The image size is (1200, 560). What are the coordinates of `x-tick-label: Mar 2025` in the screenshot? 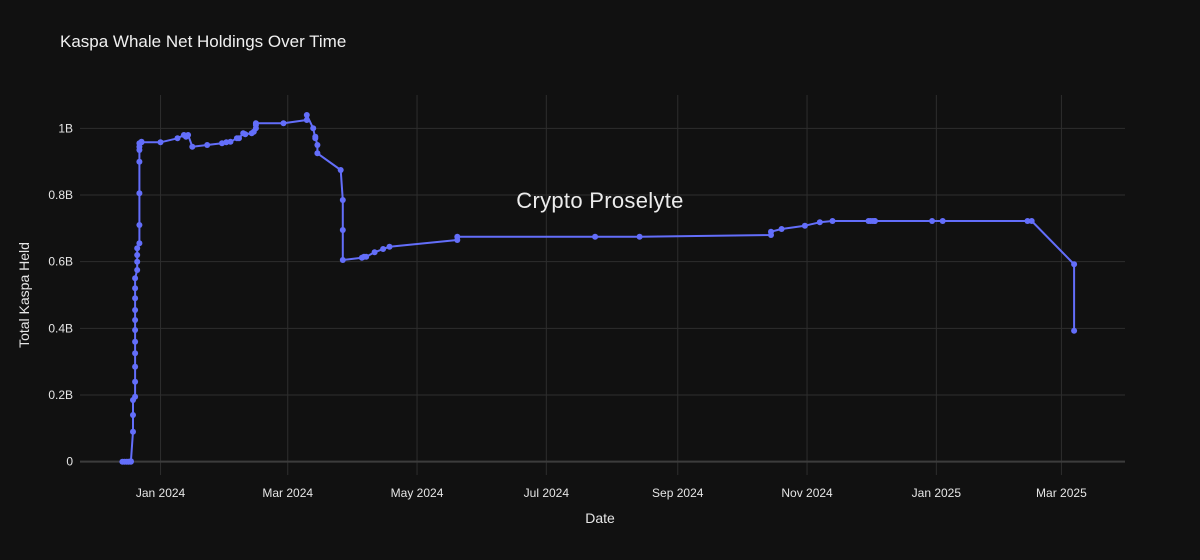 It's located at (1061, 493).